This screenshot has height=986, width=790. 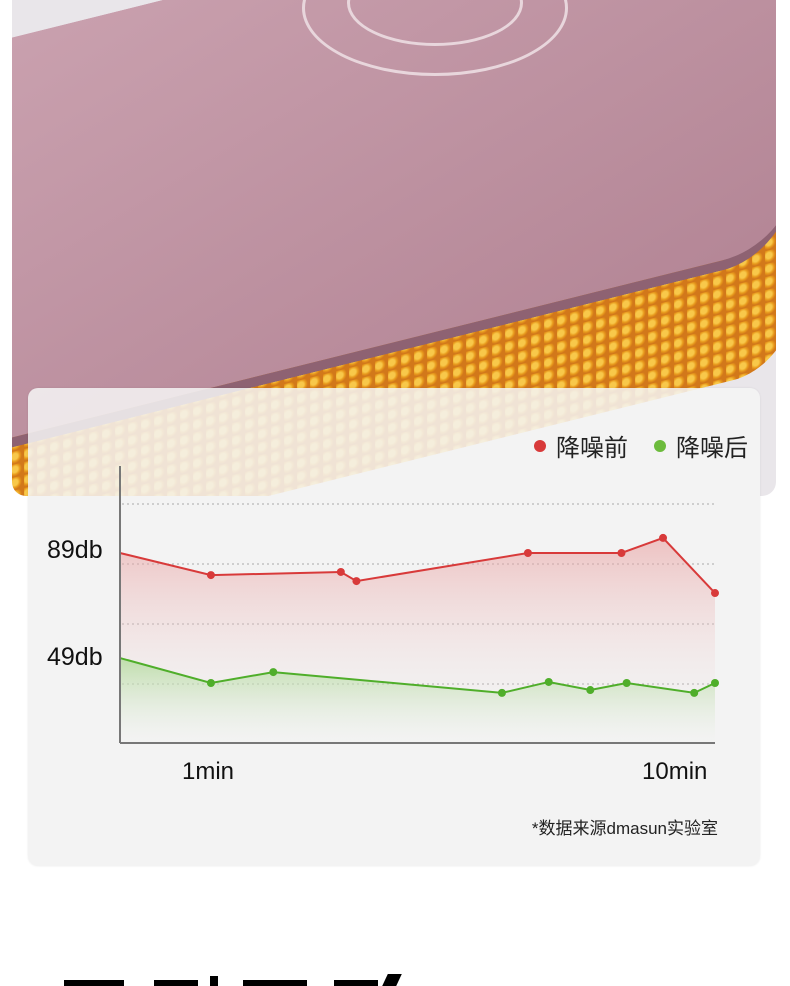 What do you see at coordinates (712, 448) in the screenshot?
I see `legend-label: 降噪后` at bounding box center [712, 448].